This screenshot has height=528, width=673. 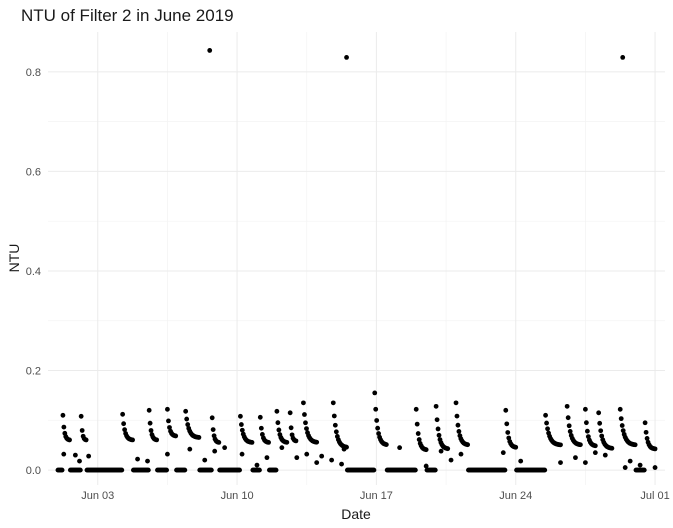 I want to click on y-tick-label: 0.6, so click(x=33, y=172).